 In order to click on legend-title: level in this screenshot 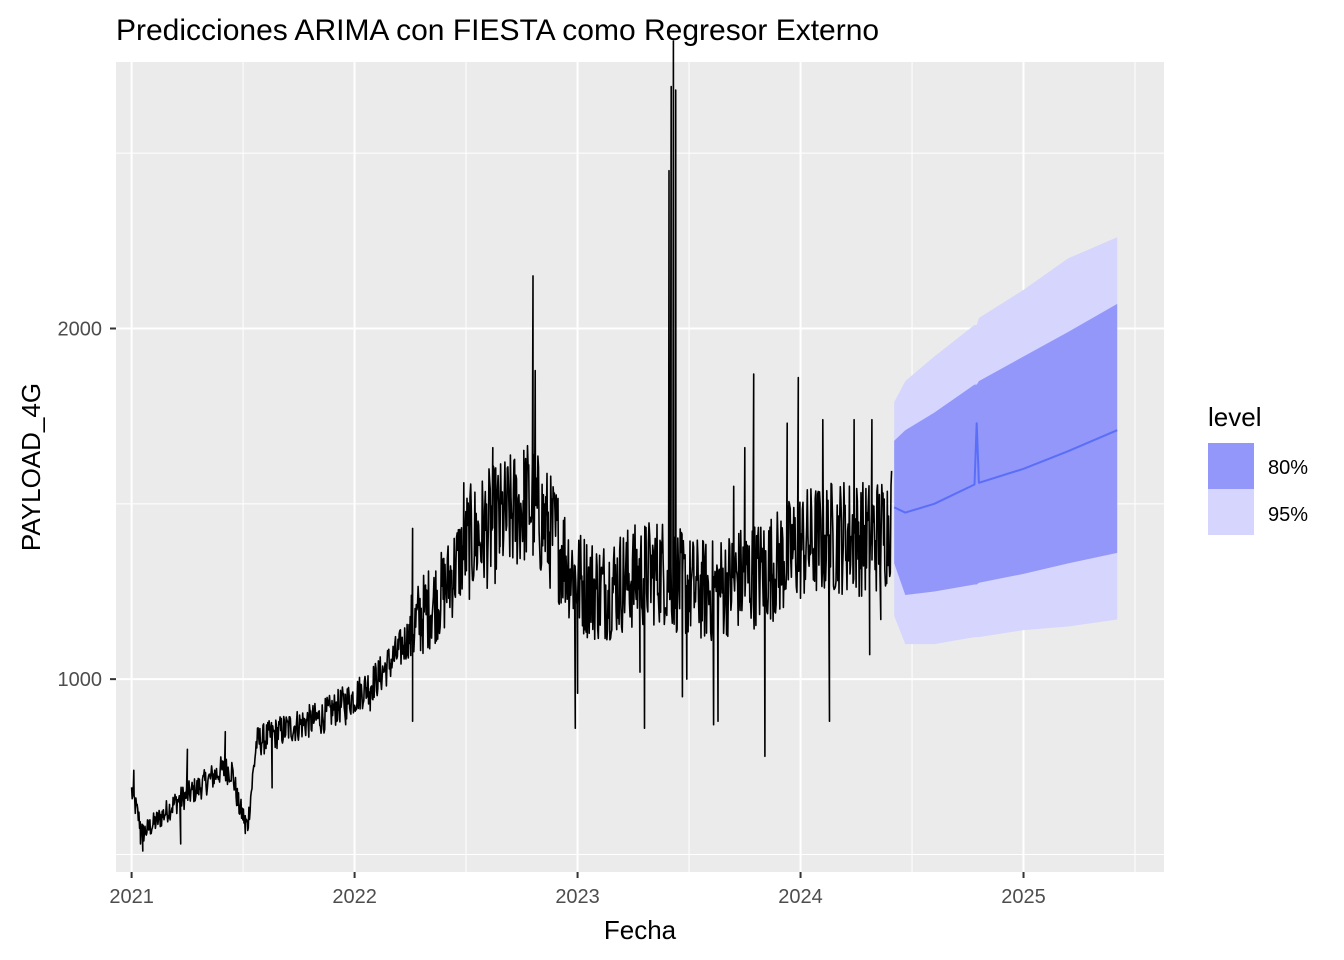, I will do `click(1234, 417)`.